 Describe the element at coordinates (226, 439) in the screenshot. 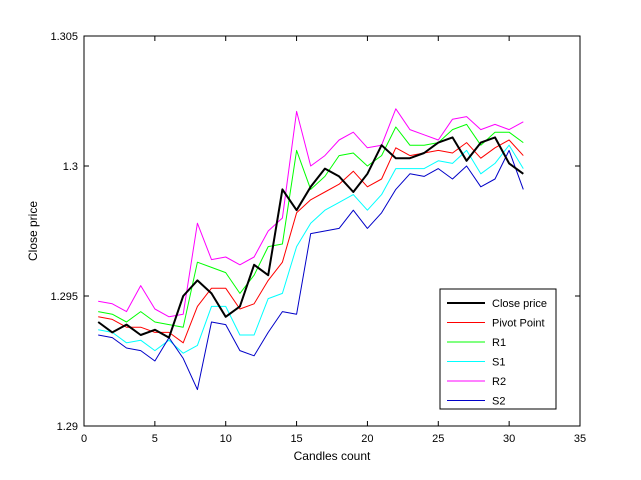

I see `x-tick-label: 10` at that location.